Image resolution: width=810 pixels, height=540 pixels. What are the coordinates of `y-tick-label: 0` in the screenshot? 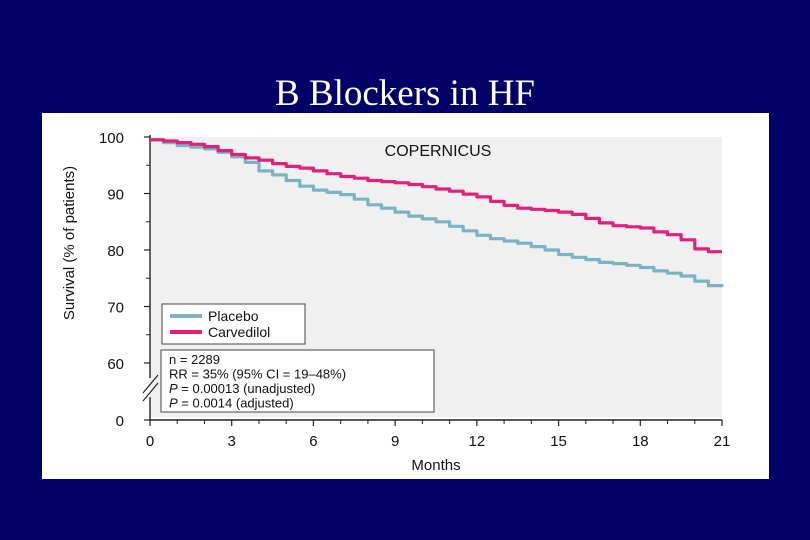 It's located at (120, 421).